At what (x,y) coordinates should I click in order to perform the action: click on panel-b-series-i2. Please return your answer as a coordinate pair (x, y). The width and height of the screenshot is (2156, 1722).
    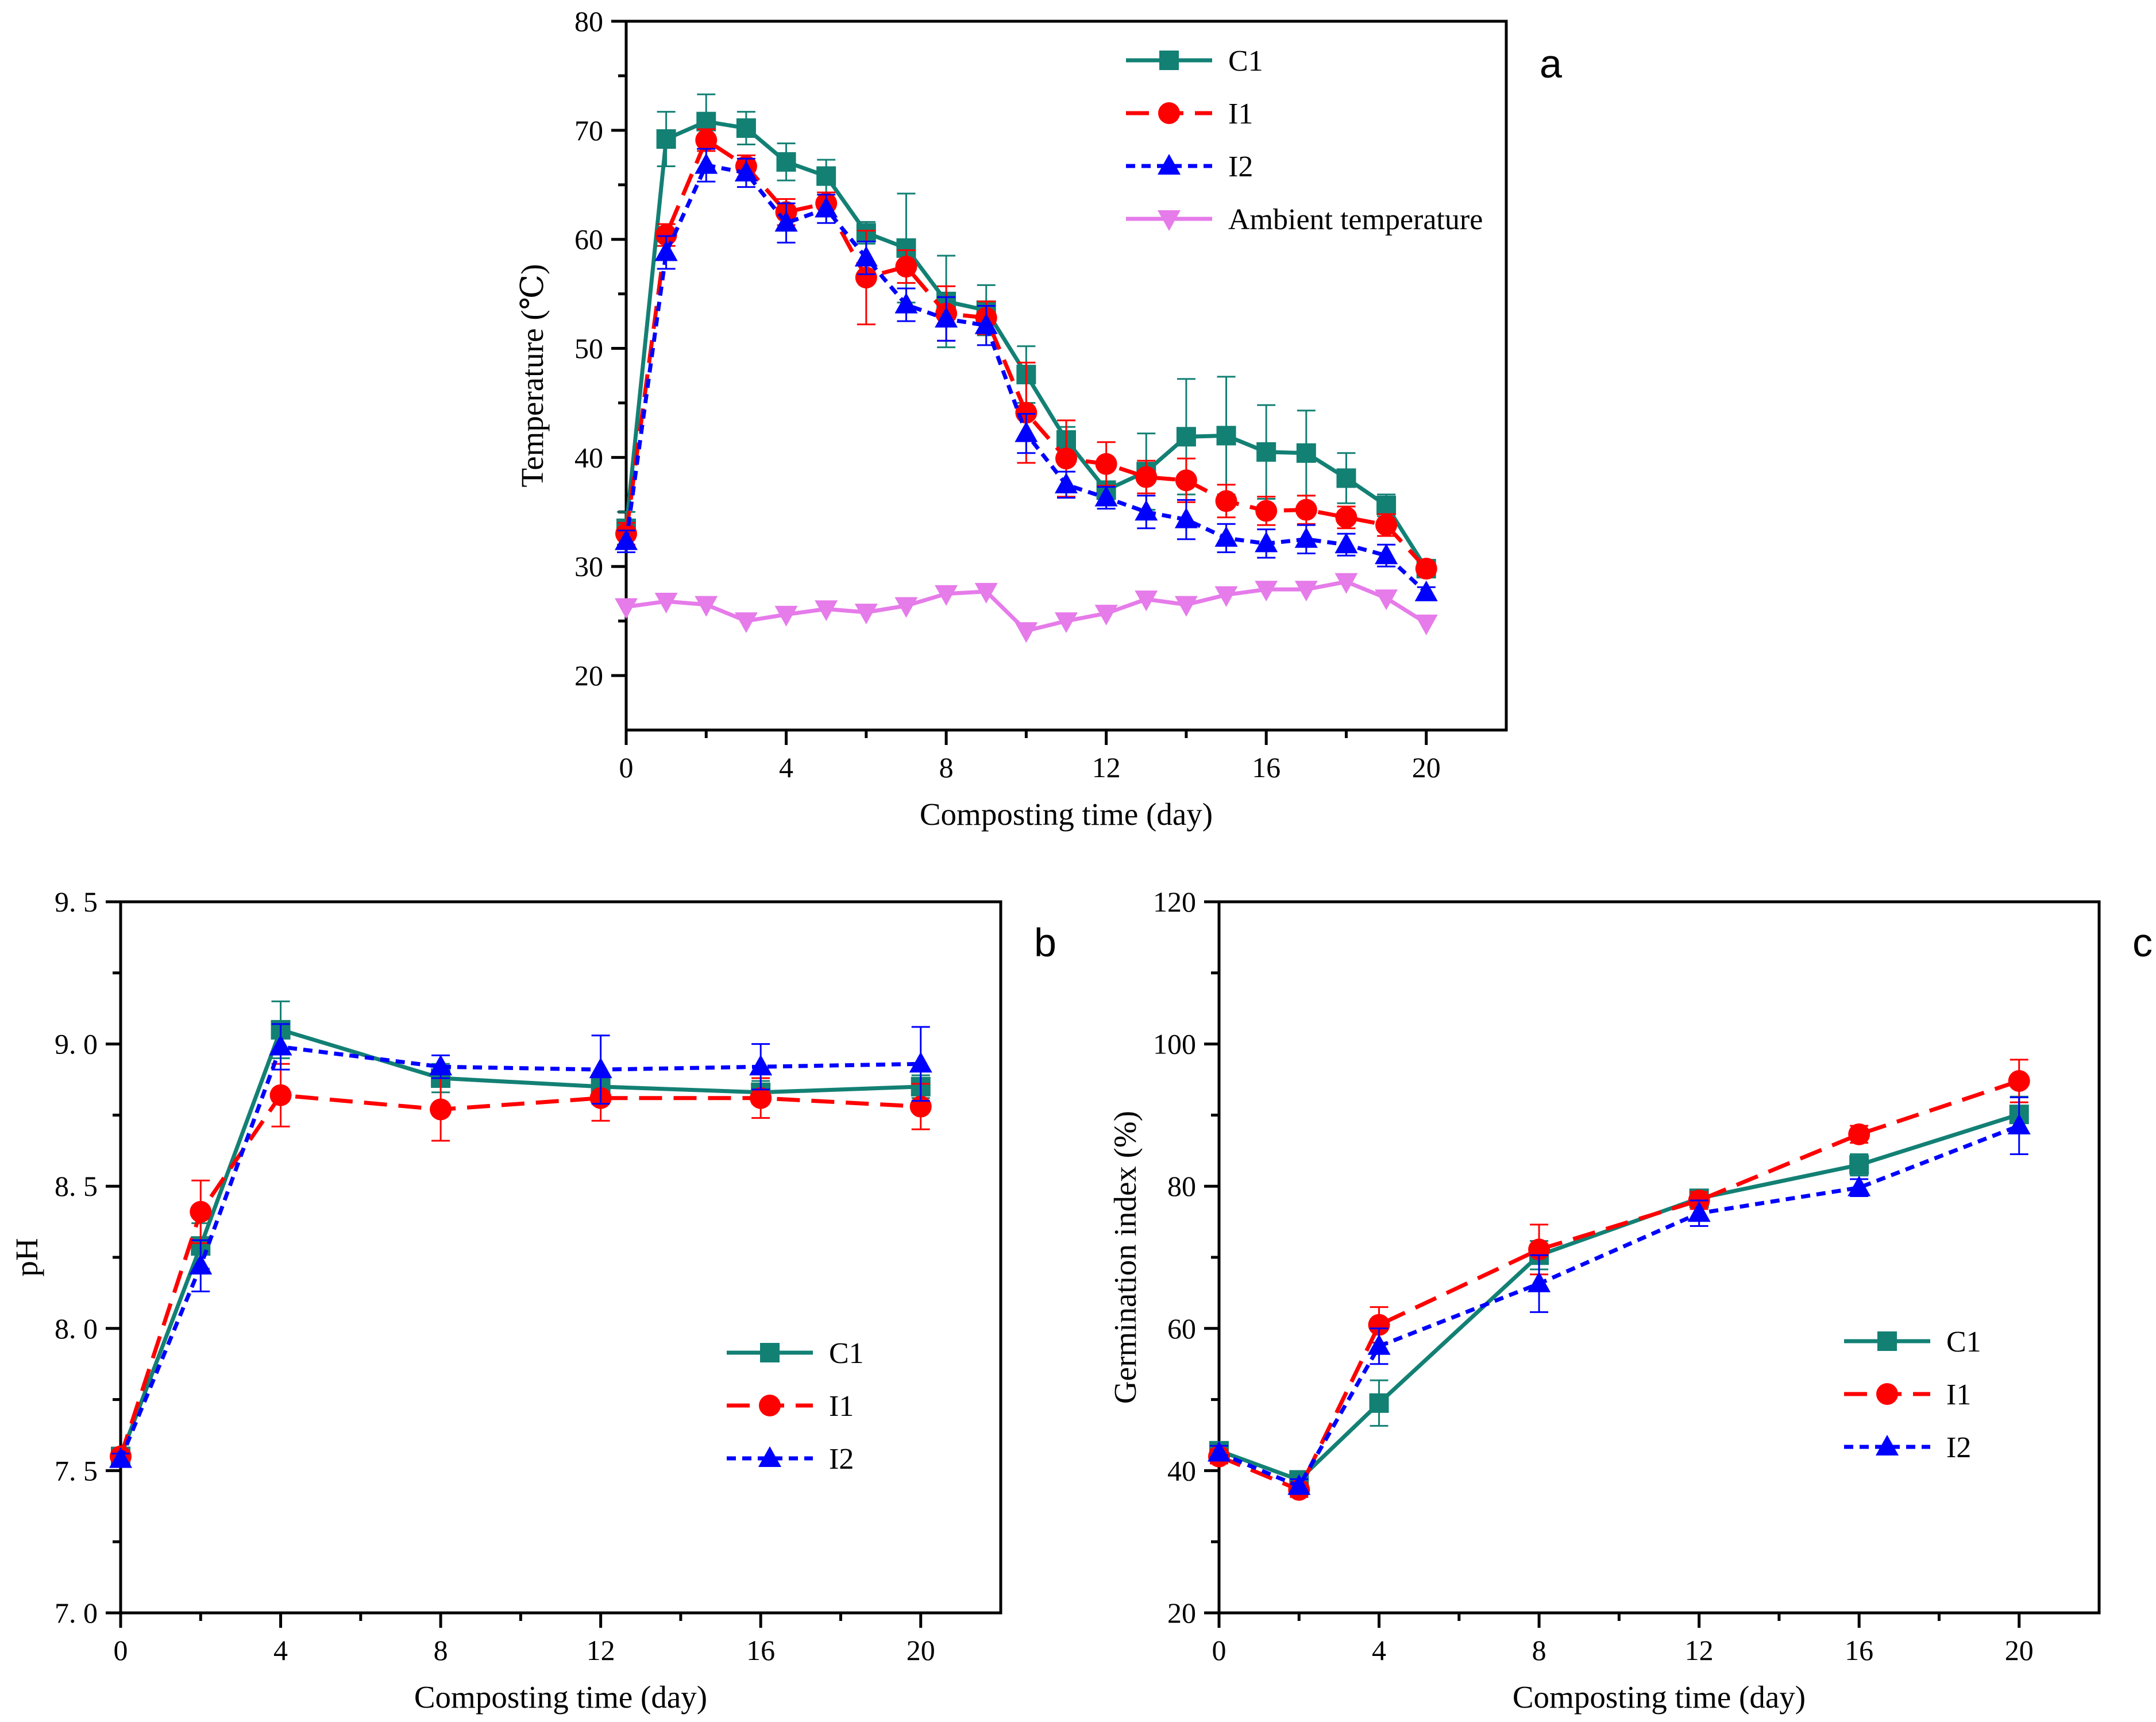
    Looking at the image, I should click on (520, 1245).